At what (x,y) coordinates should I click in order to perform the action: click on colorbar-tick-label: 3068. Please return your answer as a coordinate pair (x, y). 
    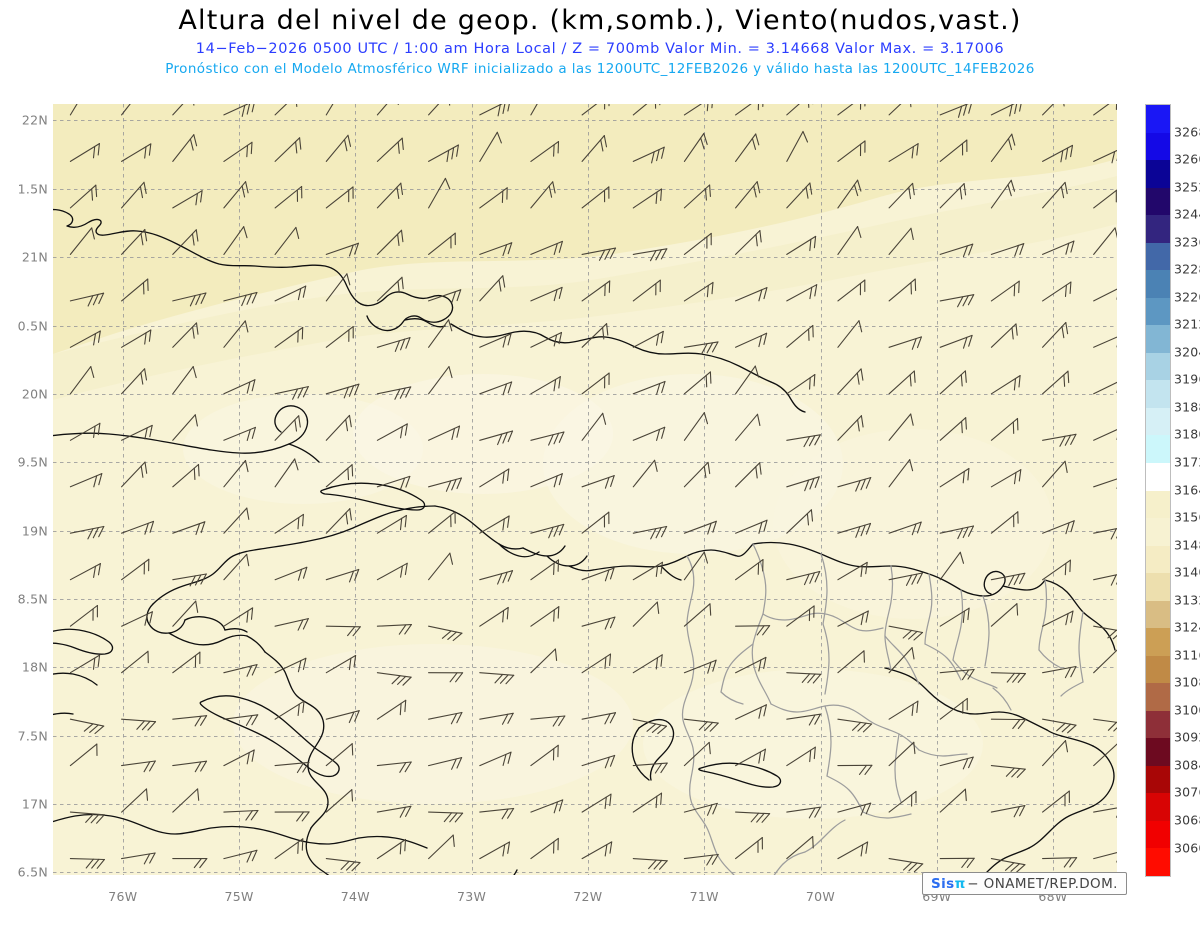
    Looking at the image, I should click on (1187, 820).